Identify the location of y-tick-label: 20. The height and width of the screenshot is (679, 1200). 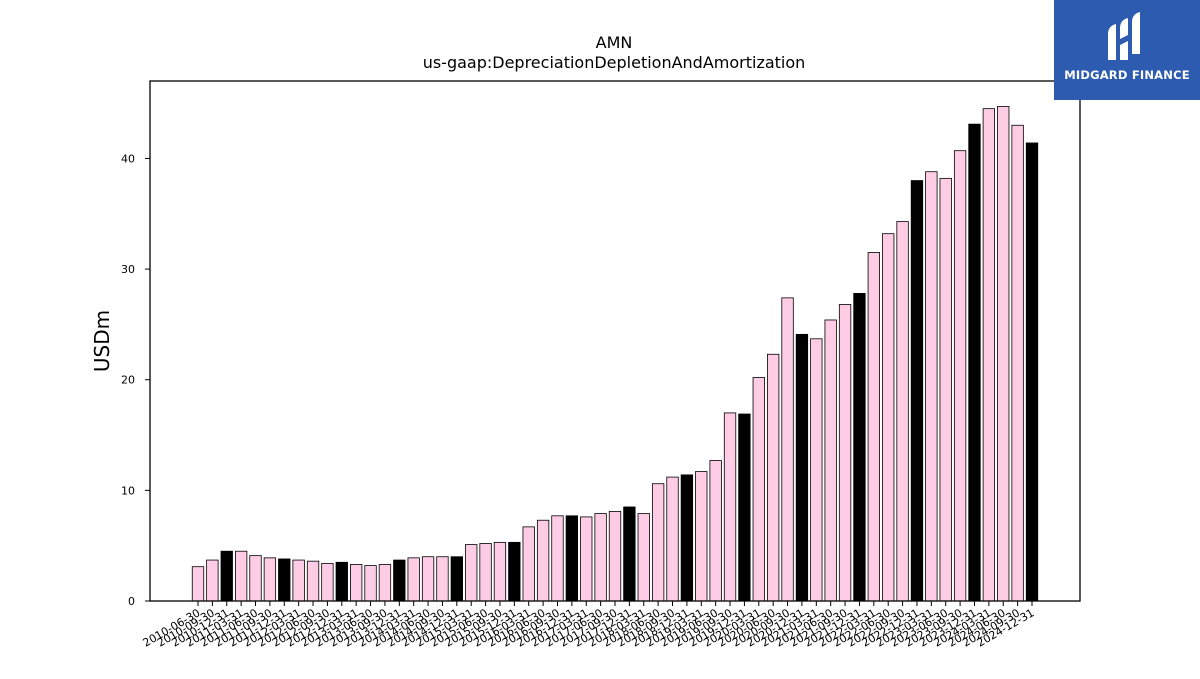
(128, 380).